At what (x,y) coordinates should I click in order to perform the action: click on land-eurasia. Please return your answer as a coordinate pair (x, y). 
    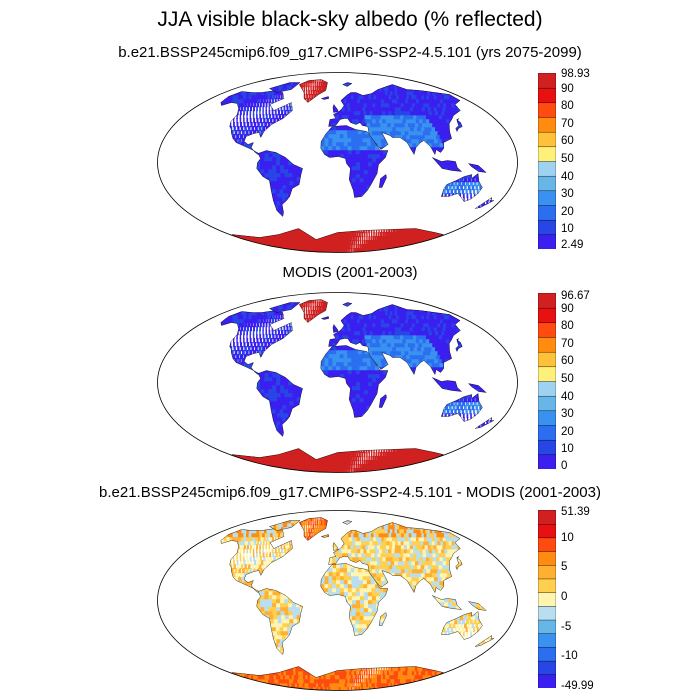
    Looking at the image, I should click on (394, 558).